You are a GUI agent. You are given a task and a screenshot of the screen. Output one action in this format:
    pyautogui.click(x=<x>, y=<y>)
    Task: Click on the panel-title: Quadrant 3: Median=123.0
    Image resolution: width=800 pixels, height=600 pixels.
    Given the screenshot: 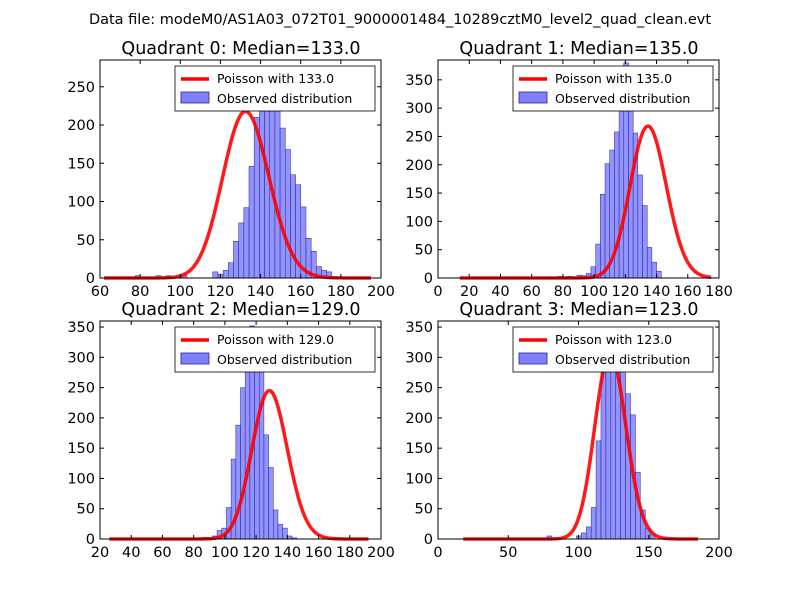 What is the action you would take?
    pyautogui.click(x=578, y=310)
    